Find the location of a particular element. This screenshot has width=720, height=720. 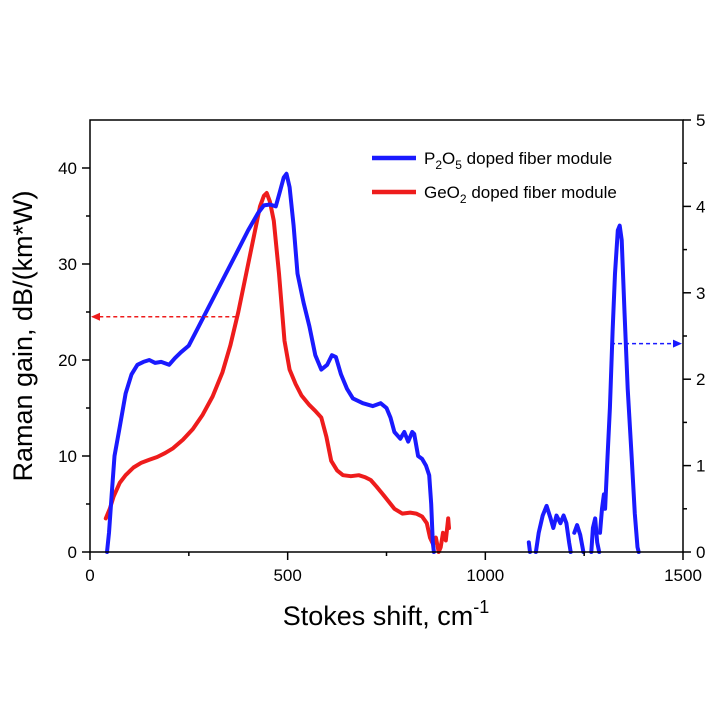

y-right-tick-label: 3 is located at coordinates (700, 293).